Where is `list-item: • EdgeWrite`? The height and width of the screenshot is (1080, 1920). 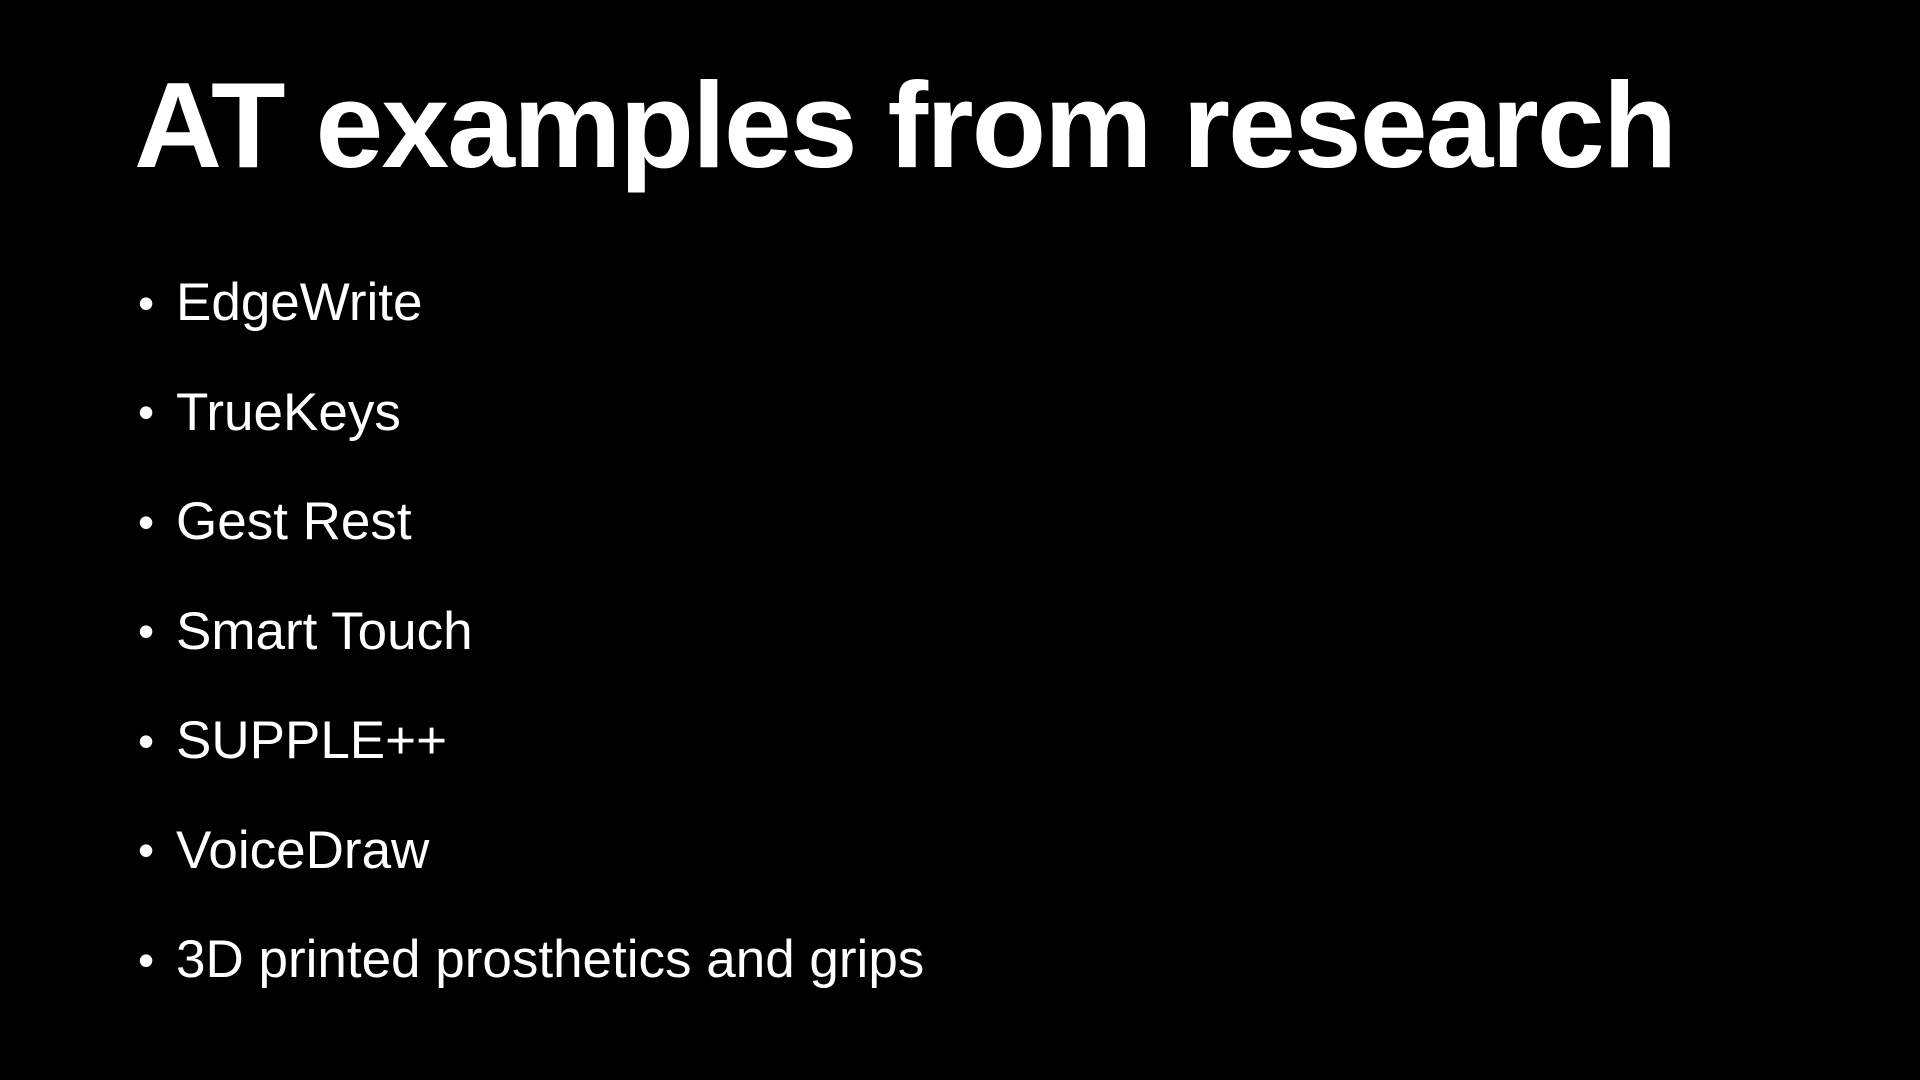
list-item: • EdgeWrite is located at coordinates (531, 303).